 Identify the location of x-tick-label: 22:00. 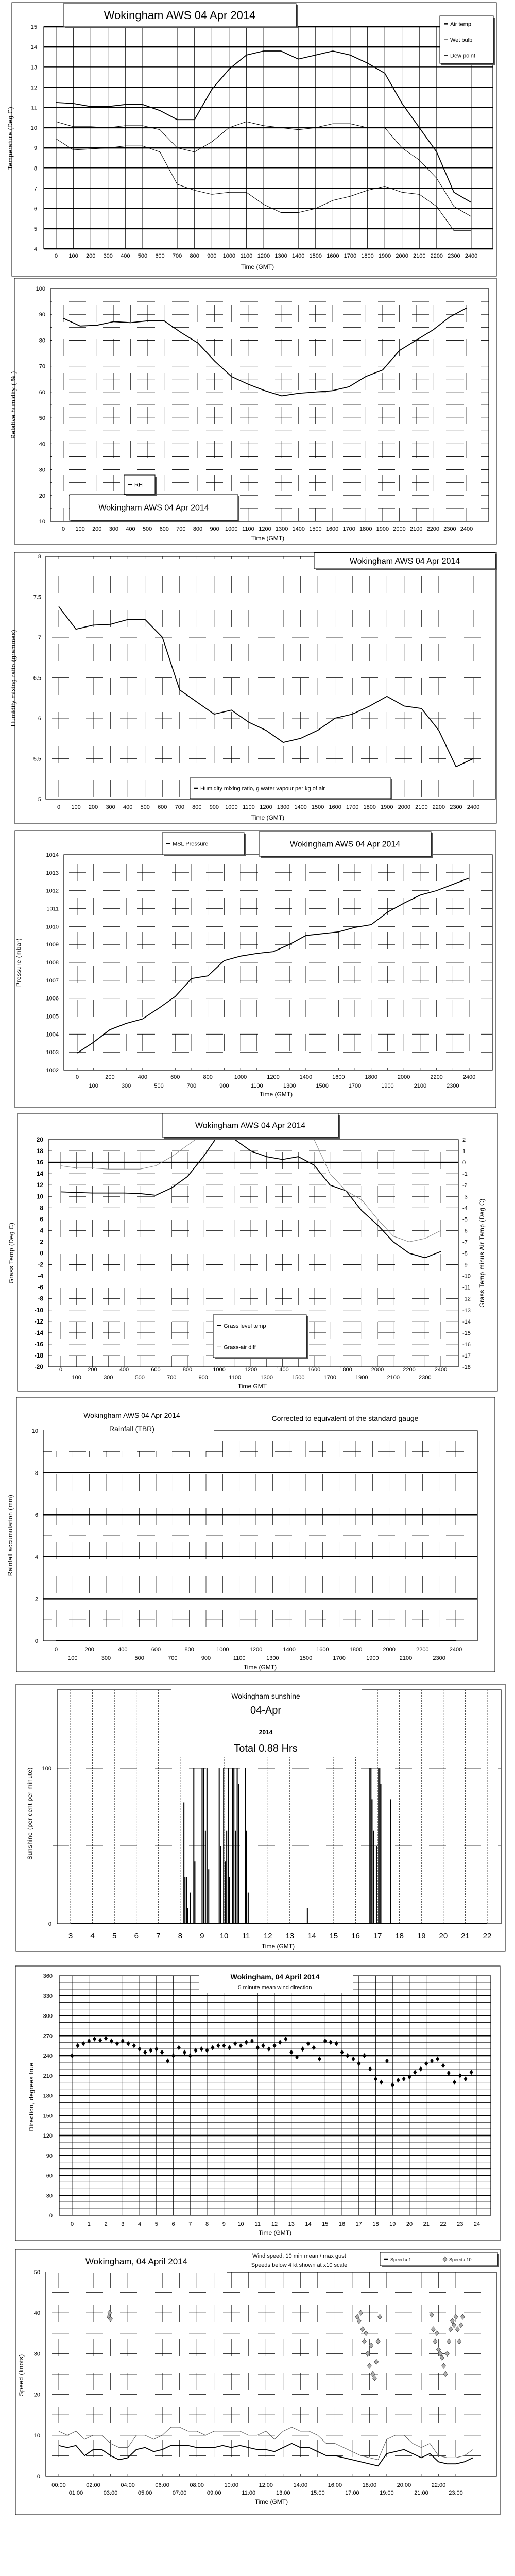
(439, 2485).